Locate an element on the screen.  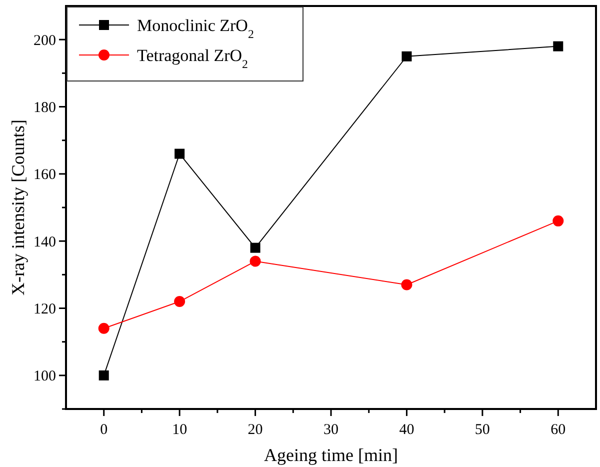
x-tick-label: 50 is located at coordinates (482, 430).